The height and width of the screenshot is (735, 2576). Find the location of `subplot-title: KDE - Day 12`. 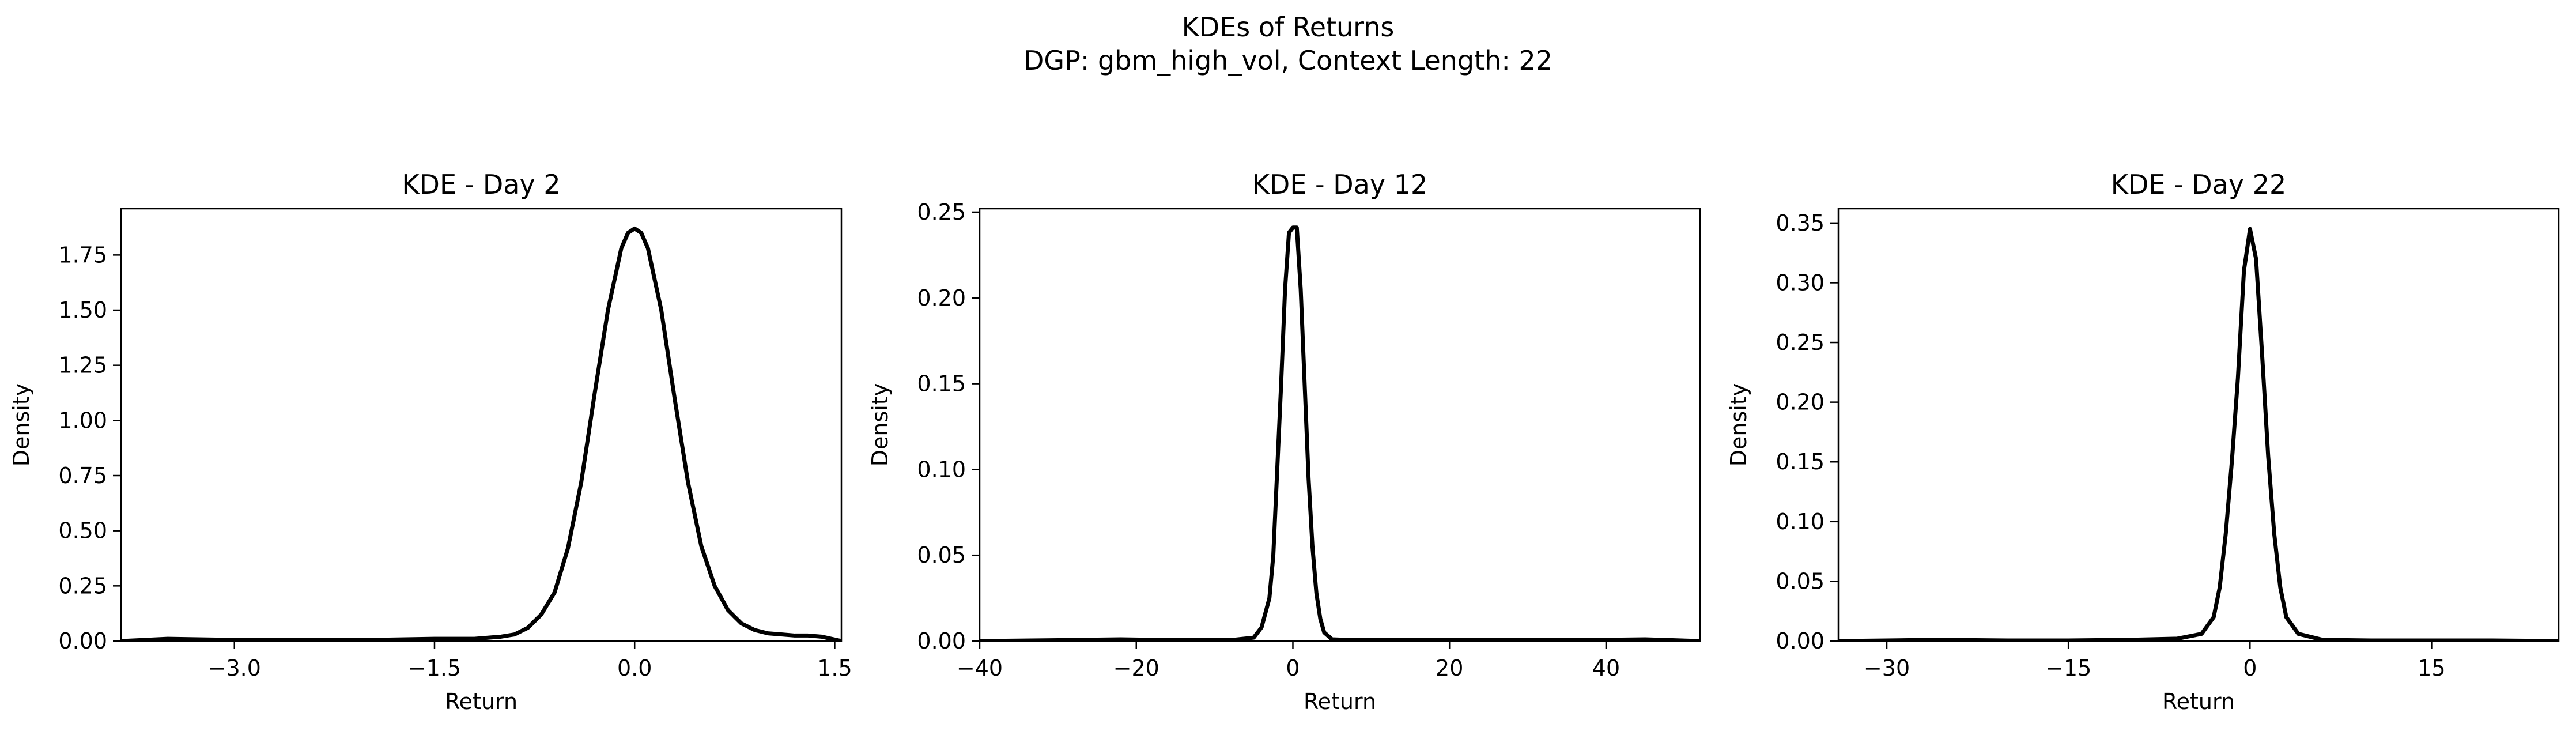

subplot-title: KDE - Day 12 is located at coordinates (1340, 184).